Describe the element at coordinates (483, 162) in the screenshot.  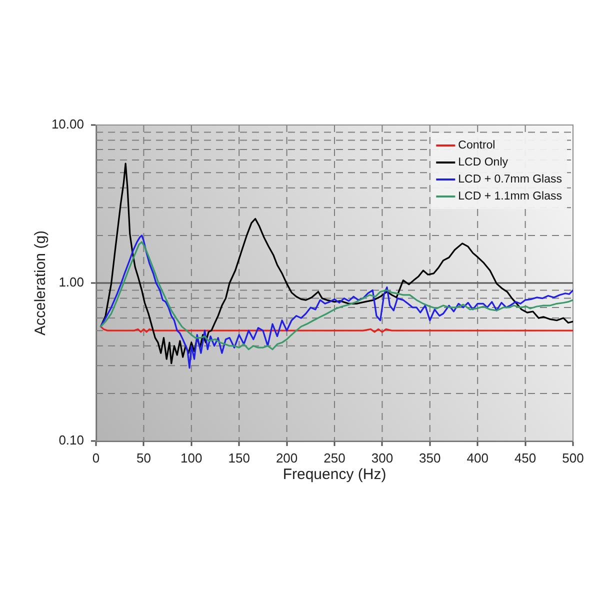
I see `legend-label: LCD Only` at that location.